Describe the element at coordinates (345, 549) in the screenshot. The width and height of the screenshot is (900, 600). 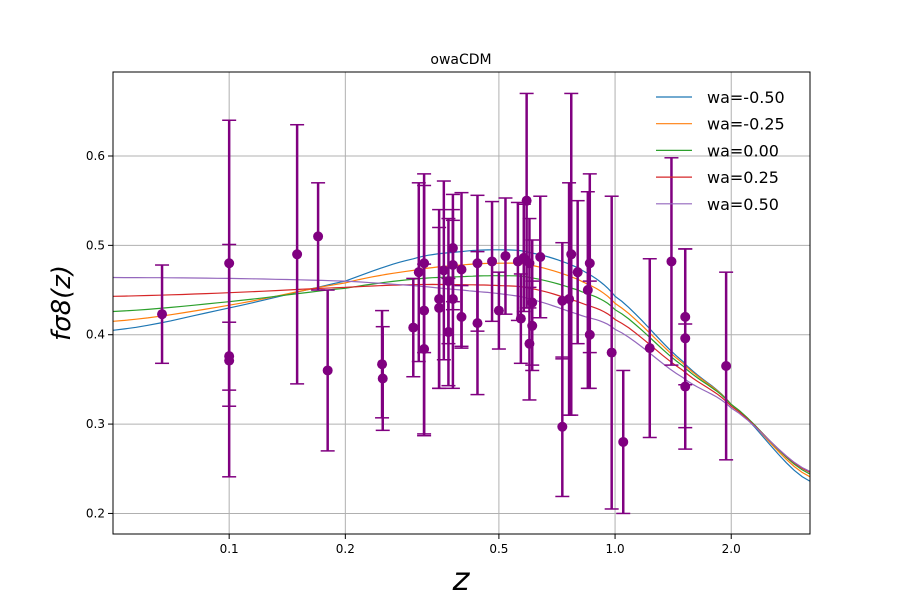
I see `x-tick-label: 0.2` at that location.